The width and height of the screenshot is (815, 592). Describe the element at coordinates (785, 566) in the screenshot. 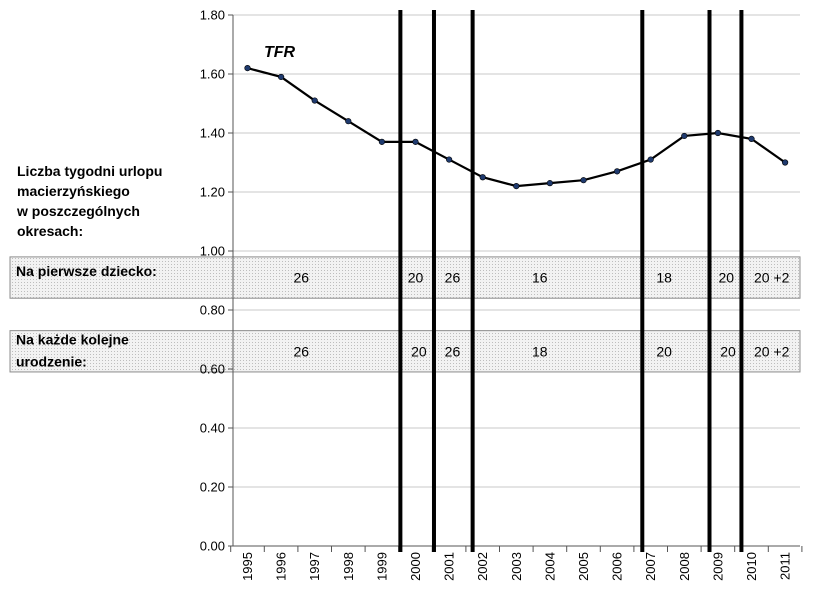

I see `x-tick-label: 2011` at that location.